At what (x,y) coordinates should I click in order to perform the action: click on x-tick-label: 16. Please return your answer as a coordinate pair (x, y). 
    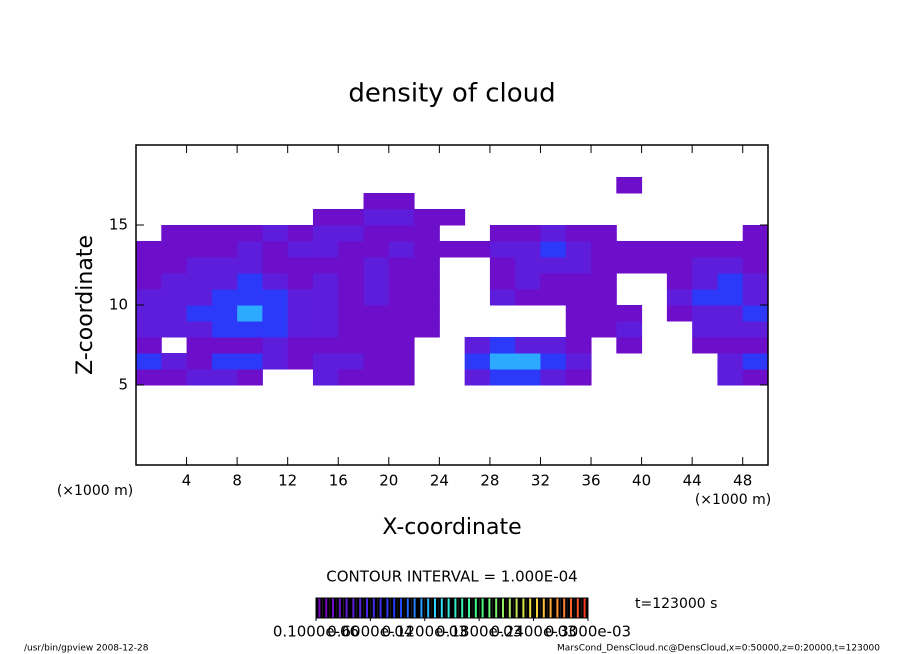
    Looking at the image, I should click on (338, 481).